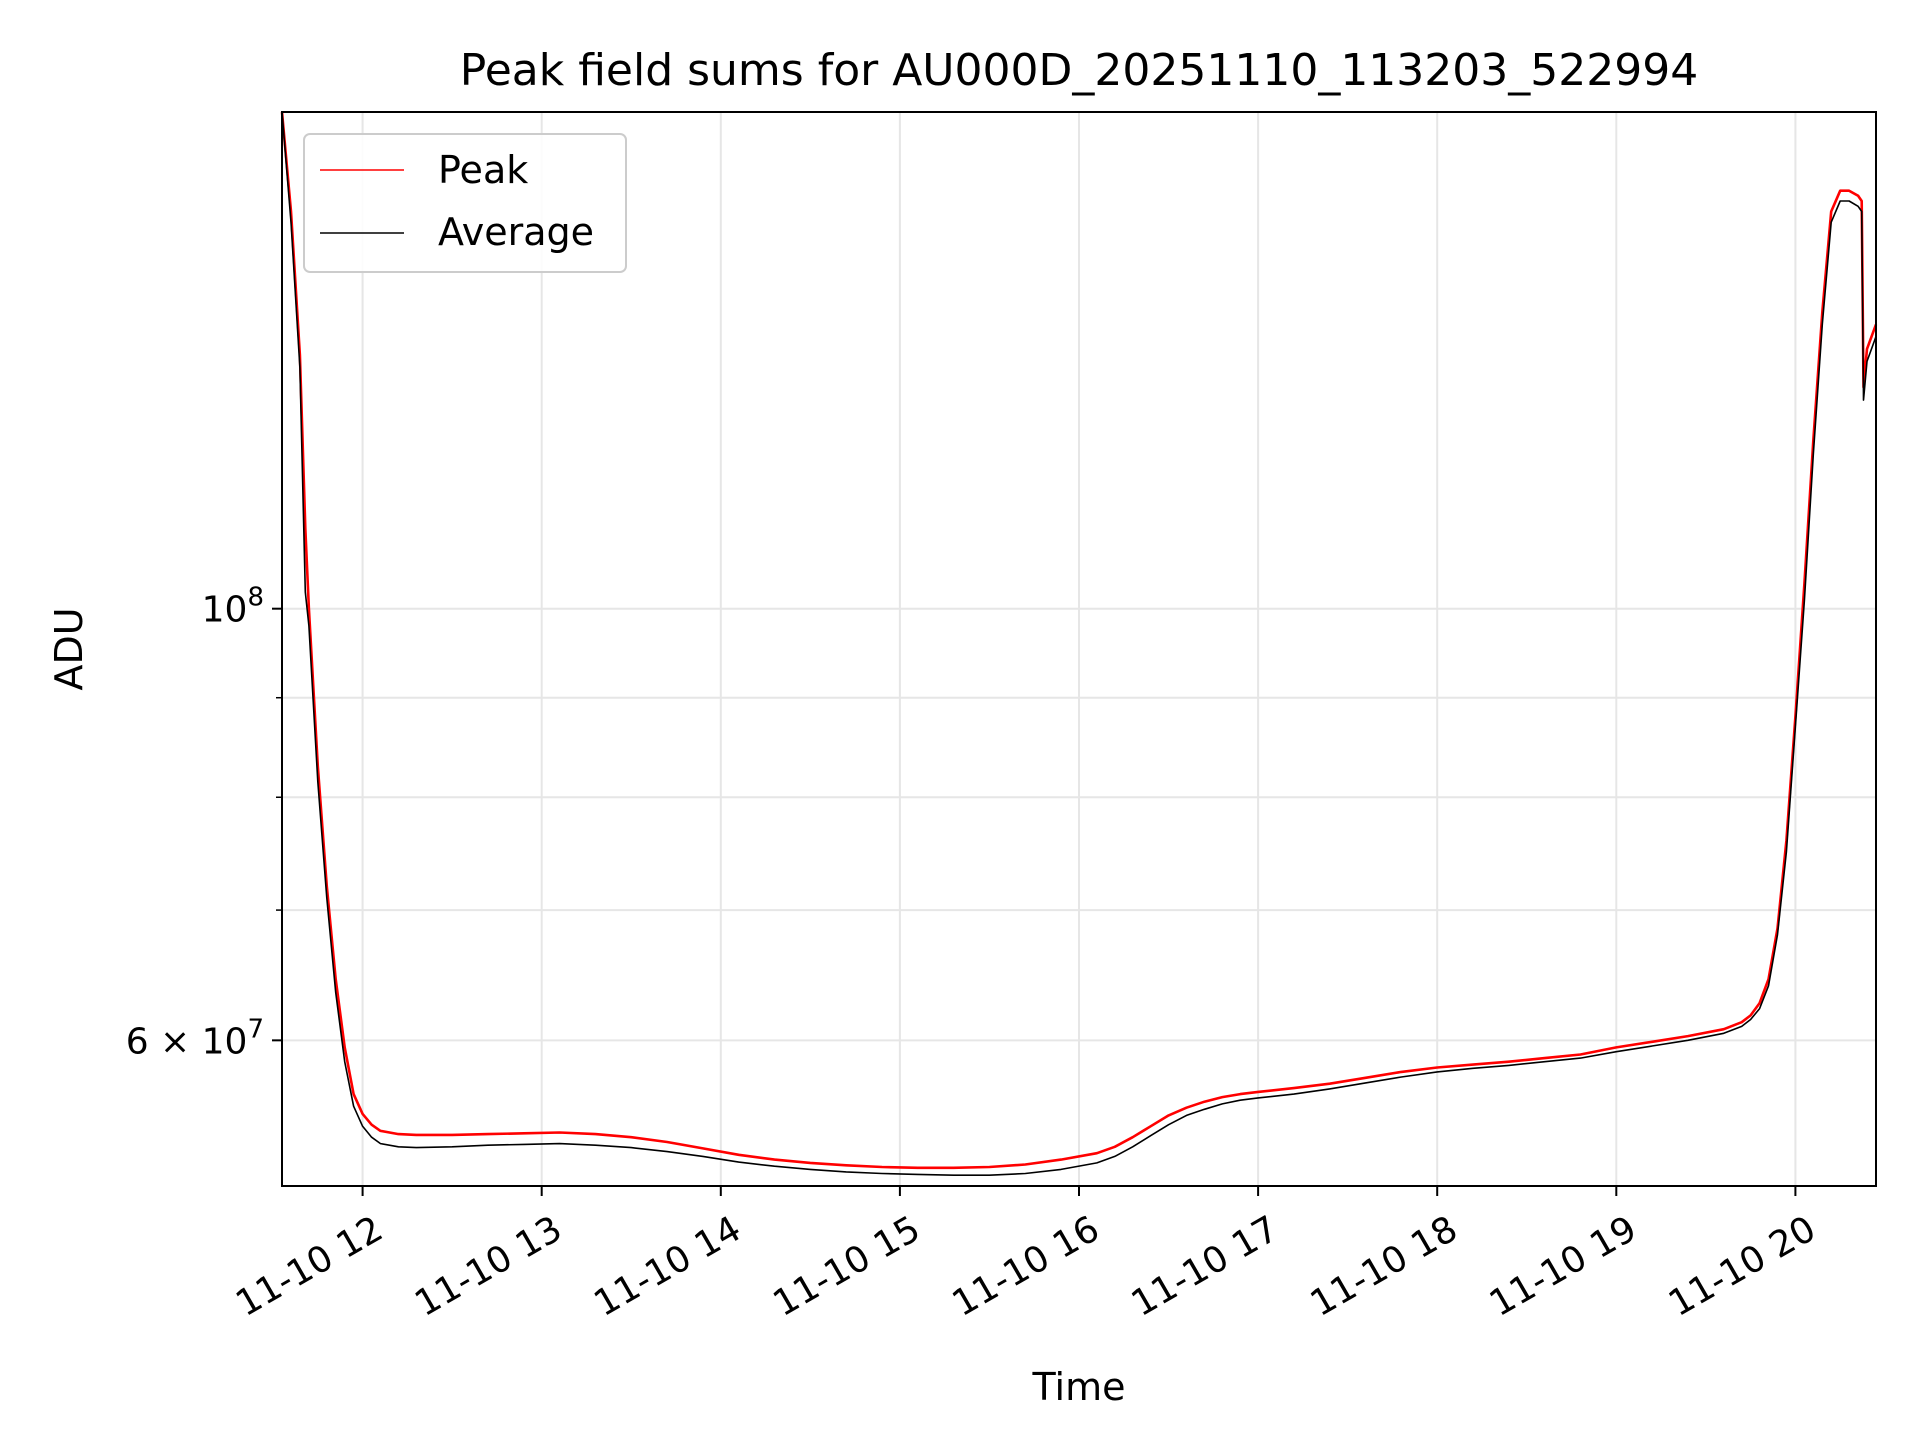 This screenshot has height=1440, width=1920. I want to click on x-axis-label: Time, so click(1079, 1387).